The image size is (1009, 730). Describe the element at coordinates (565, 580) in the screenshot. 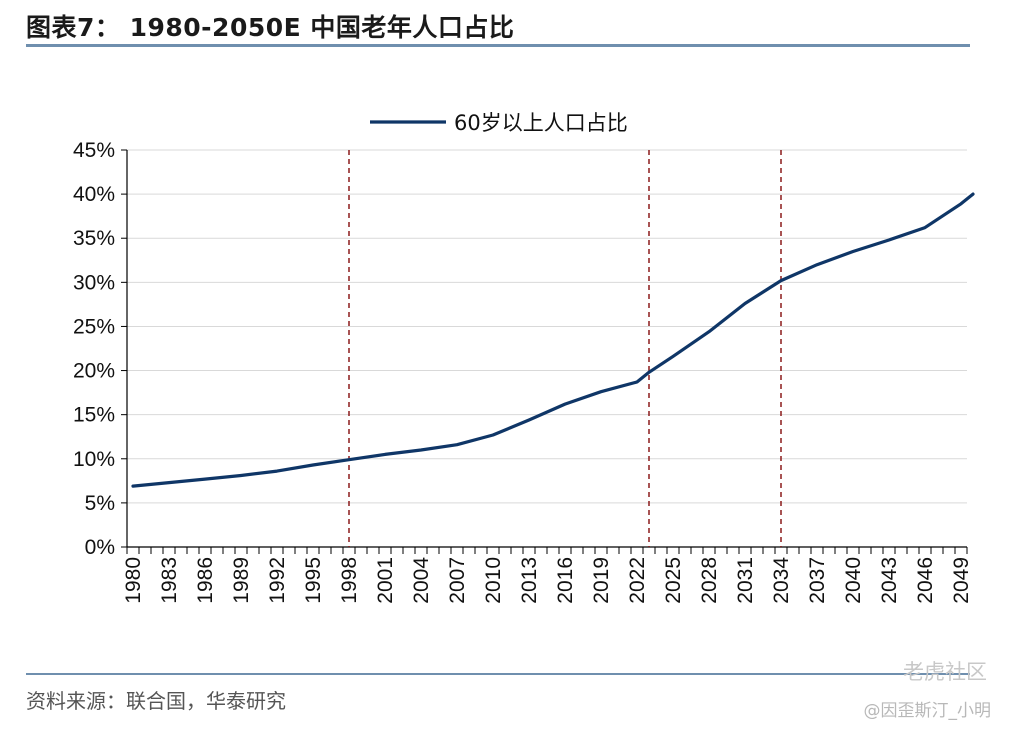

I see `x-tick-label: 2016` at that location.